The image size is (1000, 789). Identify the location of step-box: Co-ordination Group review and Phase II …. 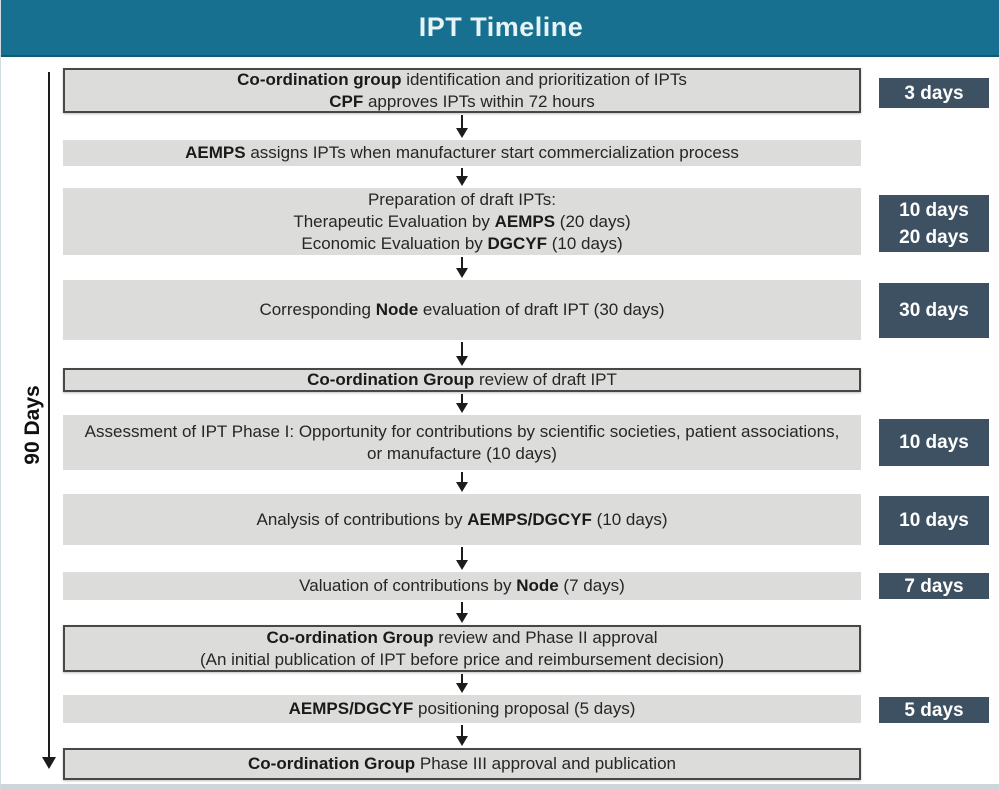
(462, 648).